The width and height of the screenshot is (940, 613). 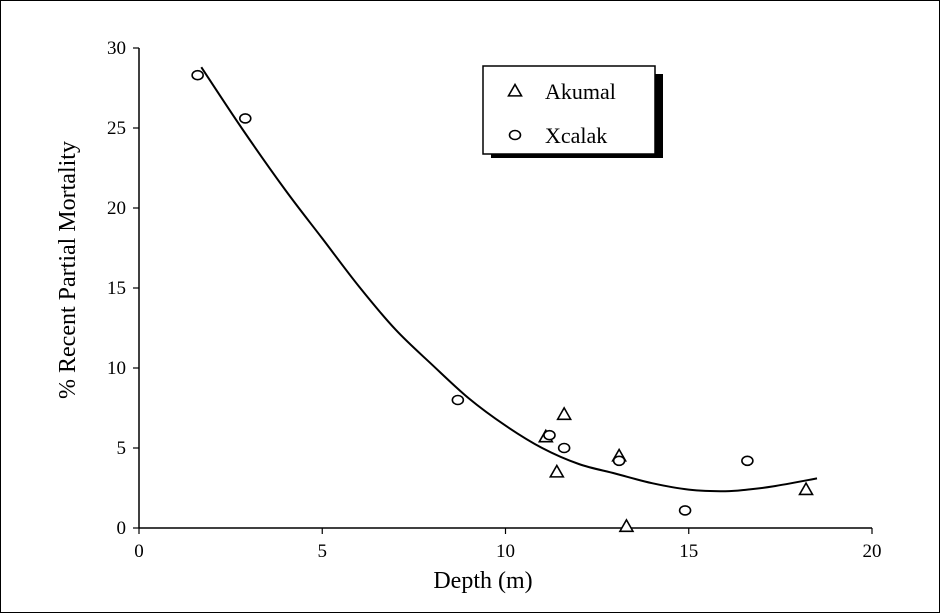 What do you see at coordinates (482, 581) in the screenshot?
I see `x-axis-title: Depth (m)` at bounding box center [482, 581].